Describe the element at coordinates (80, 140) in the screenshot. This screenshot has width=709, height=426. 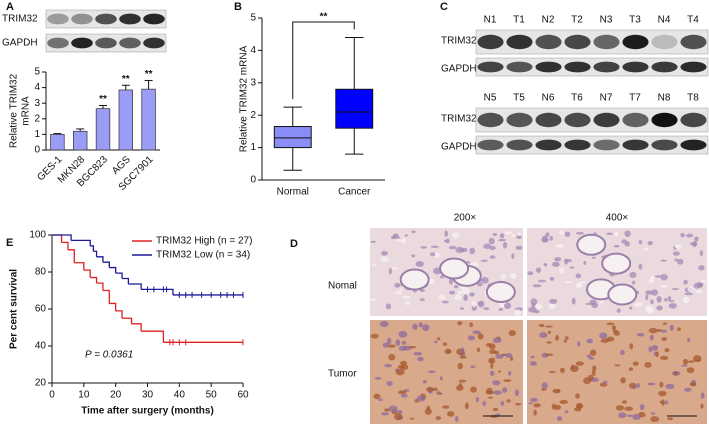
I see `bar` at that location.